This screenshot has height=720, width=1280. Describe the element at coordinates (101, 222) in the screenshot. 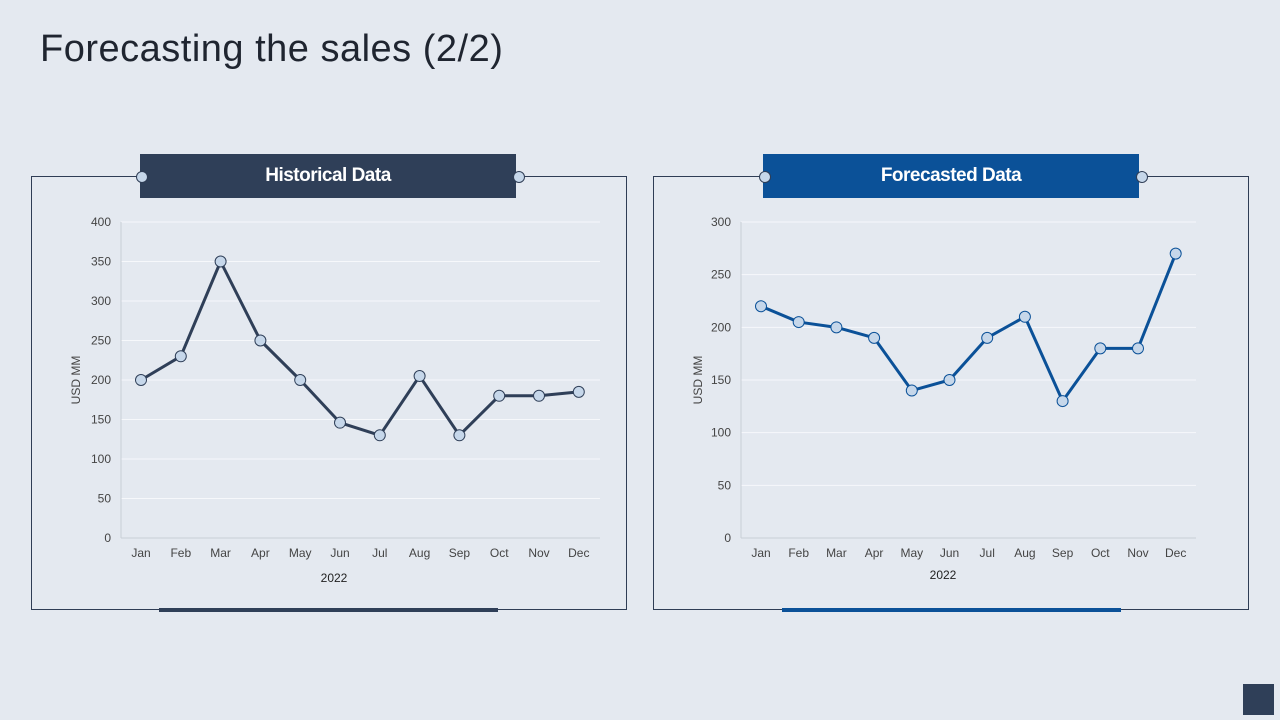

I see `y-tick-label: 400` at that location.